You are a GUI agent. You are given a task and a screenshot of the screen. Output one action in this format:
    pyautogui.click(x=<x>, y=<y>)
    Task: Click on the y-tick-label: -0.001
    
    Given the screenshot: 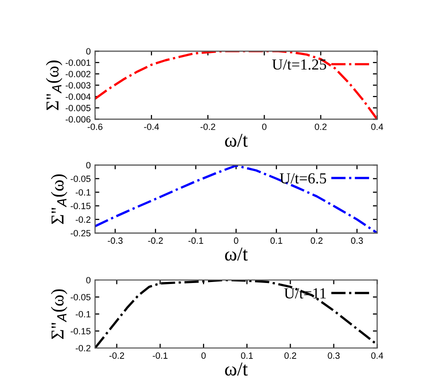 What is the action you would take?
    pyautogui.click(x=78, y=62)
    